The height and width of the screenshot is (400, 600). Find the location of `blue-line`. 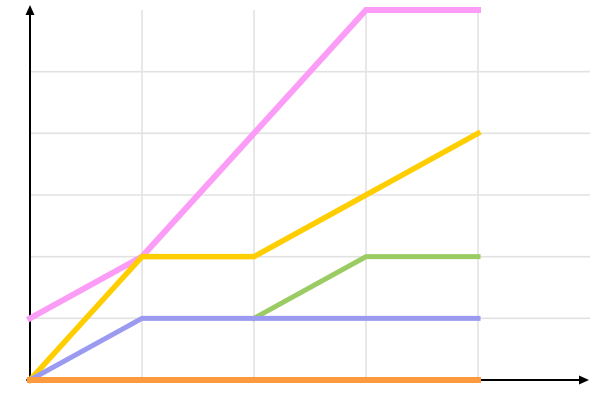

blue-line is located at coordinates (253, 349).